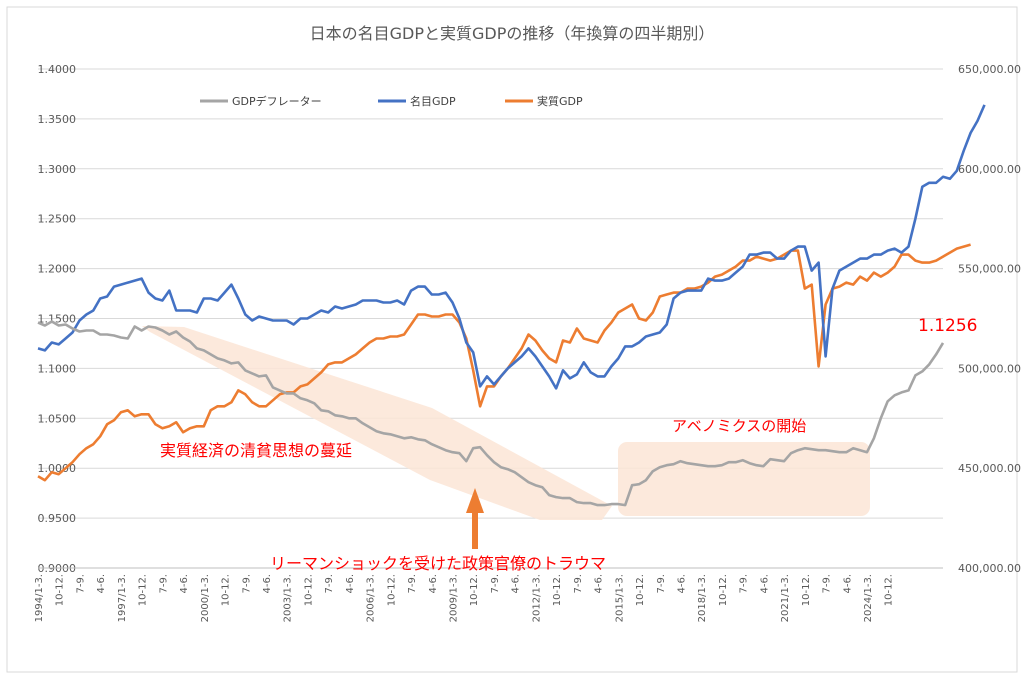 This screenshot has width=1024, height=683. I want to click on x-tick-label: 2018/1-3., so click(702, 598).